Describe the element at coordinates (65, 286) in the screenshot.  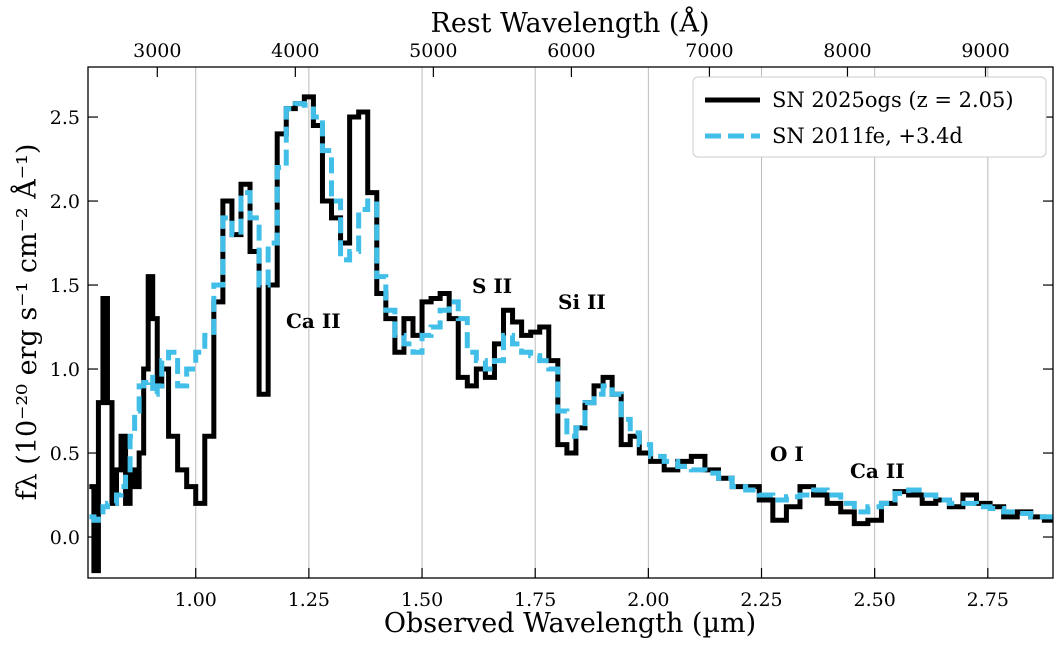
I see `y-tick-label: 1.5` at that location.